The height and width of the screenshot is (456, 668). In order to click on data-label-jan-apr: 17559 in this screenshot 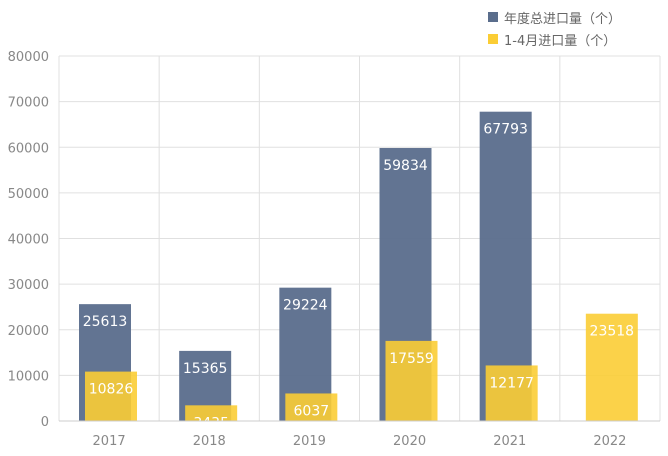, I will do `click(411, 359)`.